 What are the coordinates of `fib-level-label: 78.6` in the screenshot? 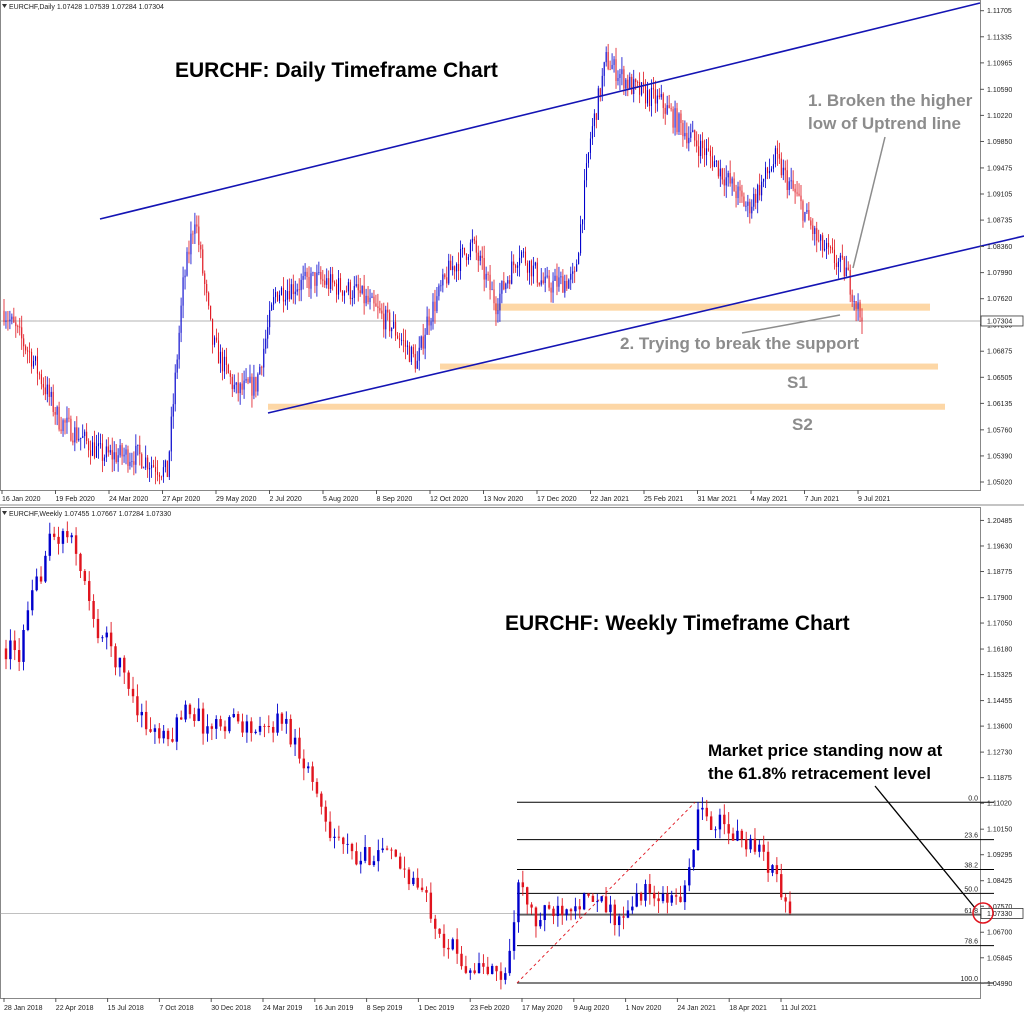 It's located at (971, 942).